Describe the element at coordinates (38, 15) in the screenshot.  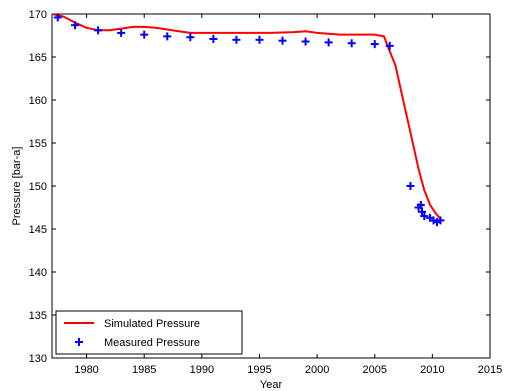
I see `y-tick-label: 170` at that location.